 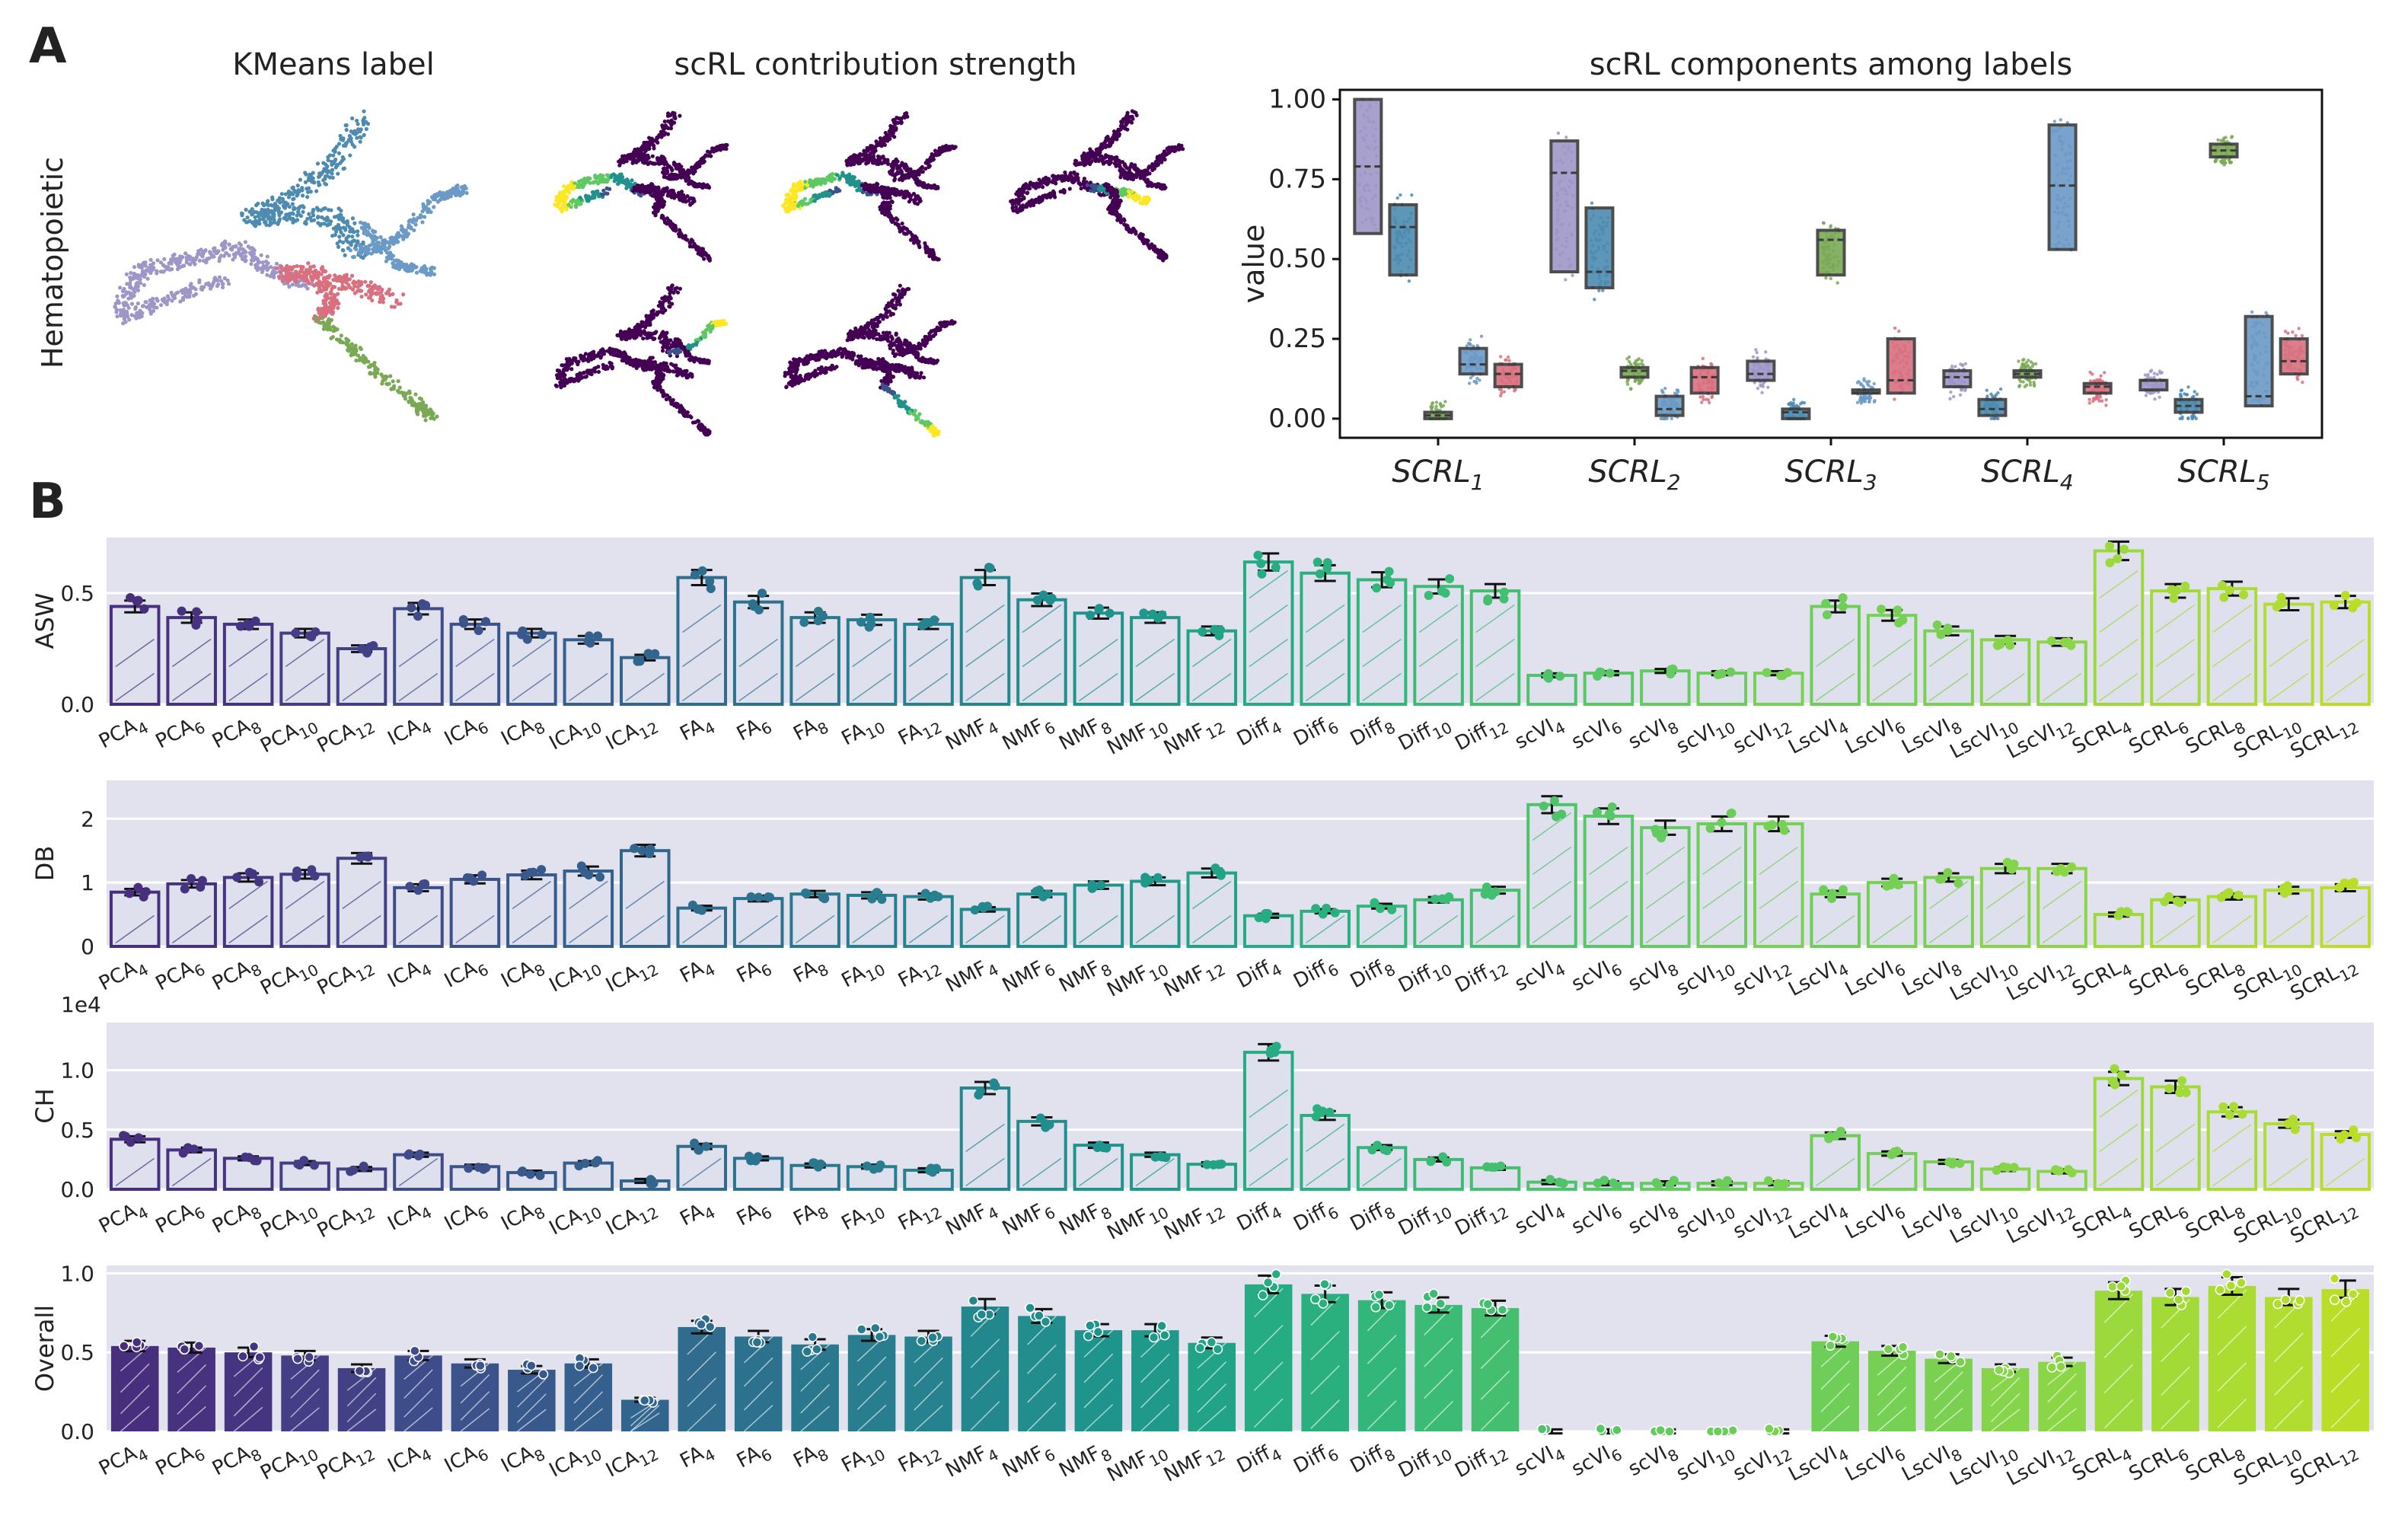 I want to click on x-tick-label-pca4: PCA4, so click(x=123, y=976).